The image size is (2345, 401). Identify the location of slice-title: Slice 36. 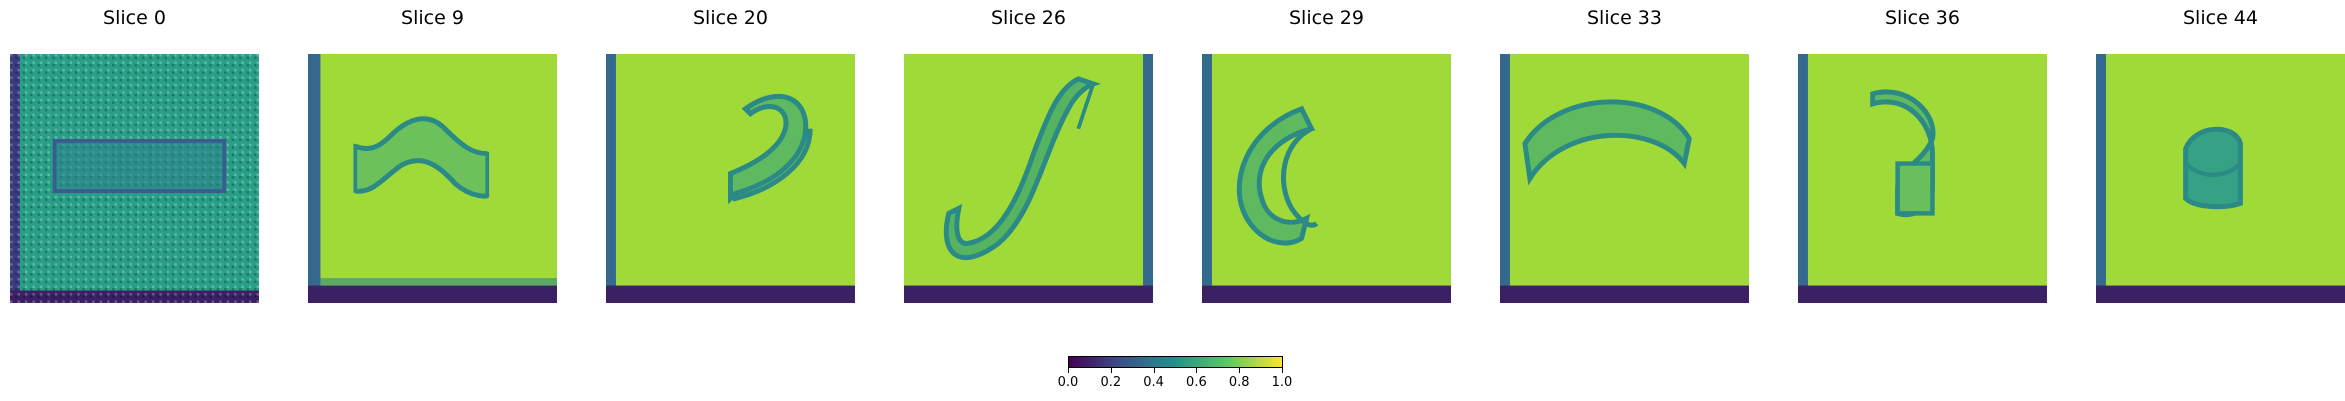
(1922, 18).